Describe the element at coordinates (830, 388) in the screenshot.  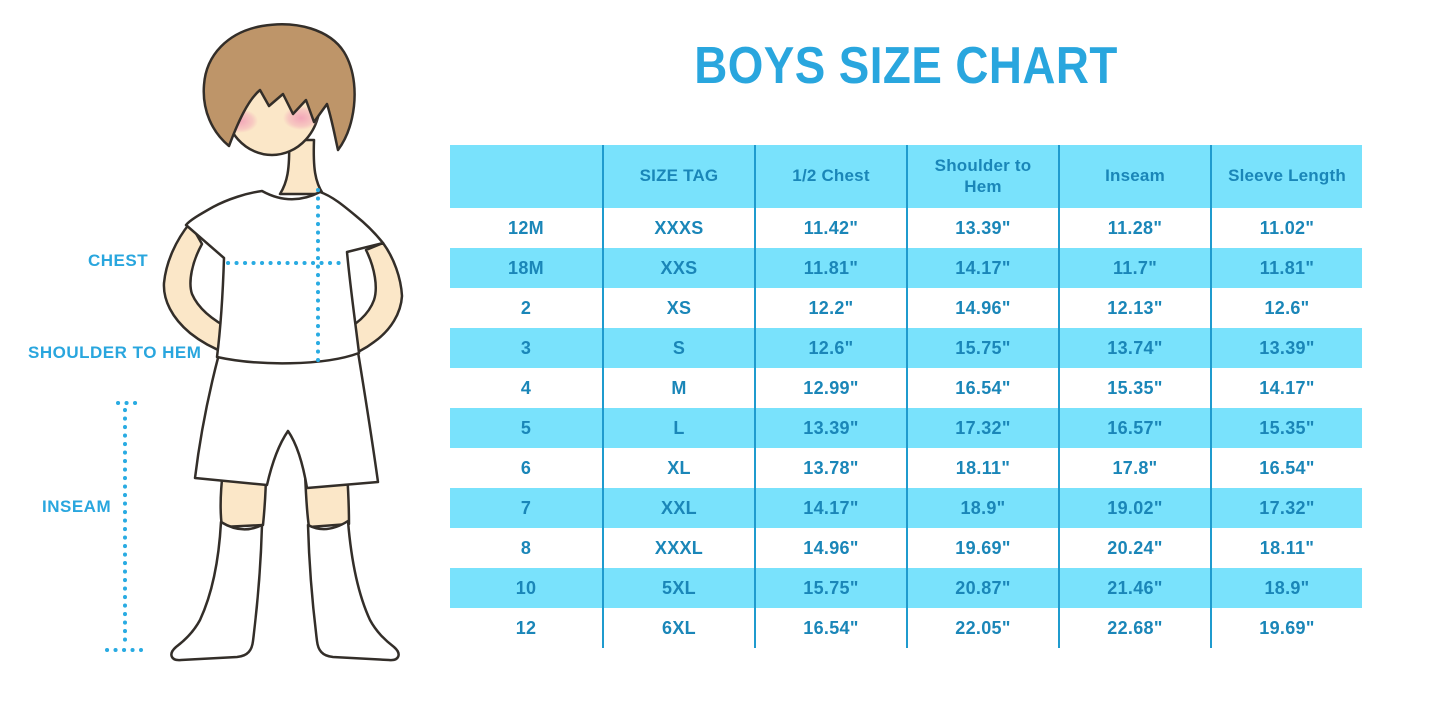
I see `size-cell: 12.99"` at that location.